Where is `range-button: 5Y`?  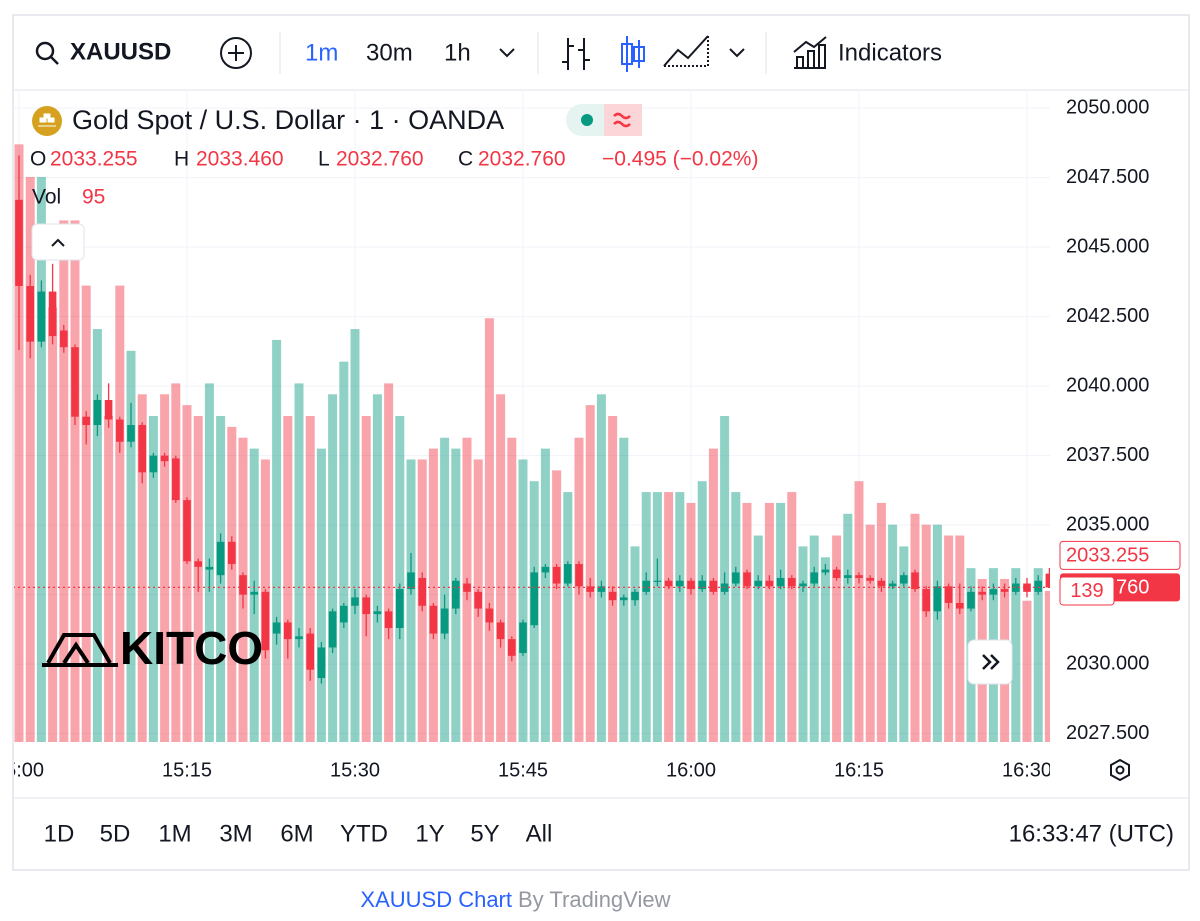 range-button: 5Y is located at coordinates (484, 833).